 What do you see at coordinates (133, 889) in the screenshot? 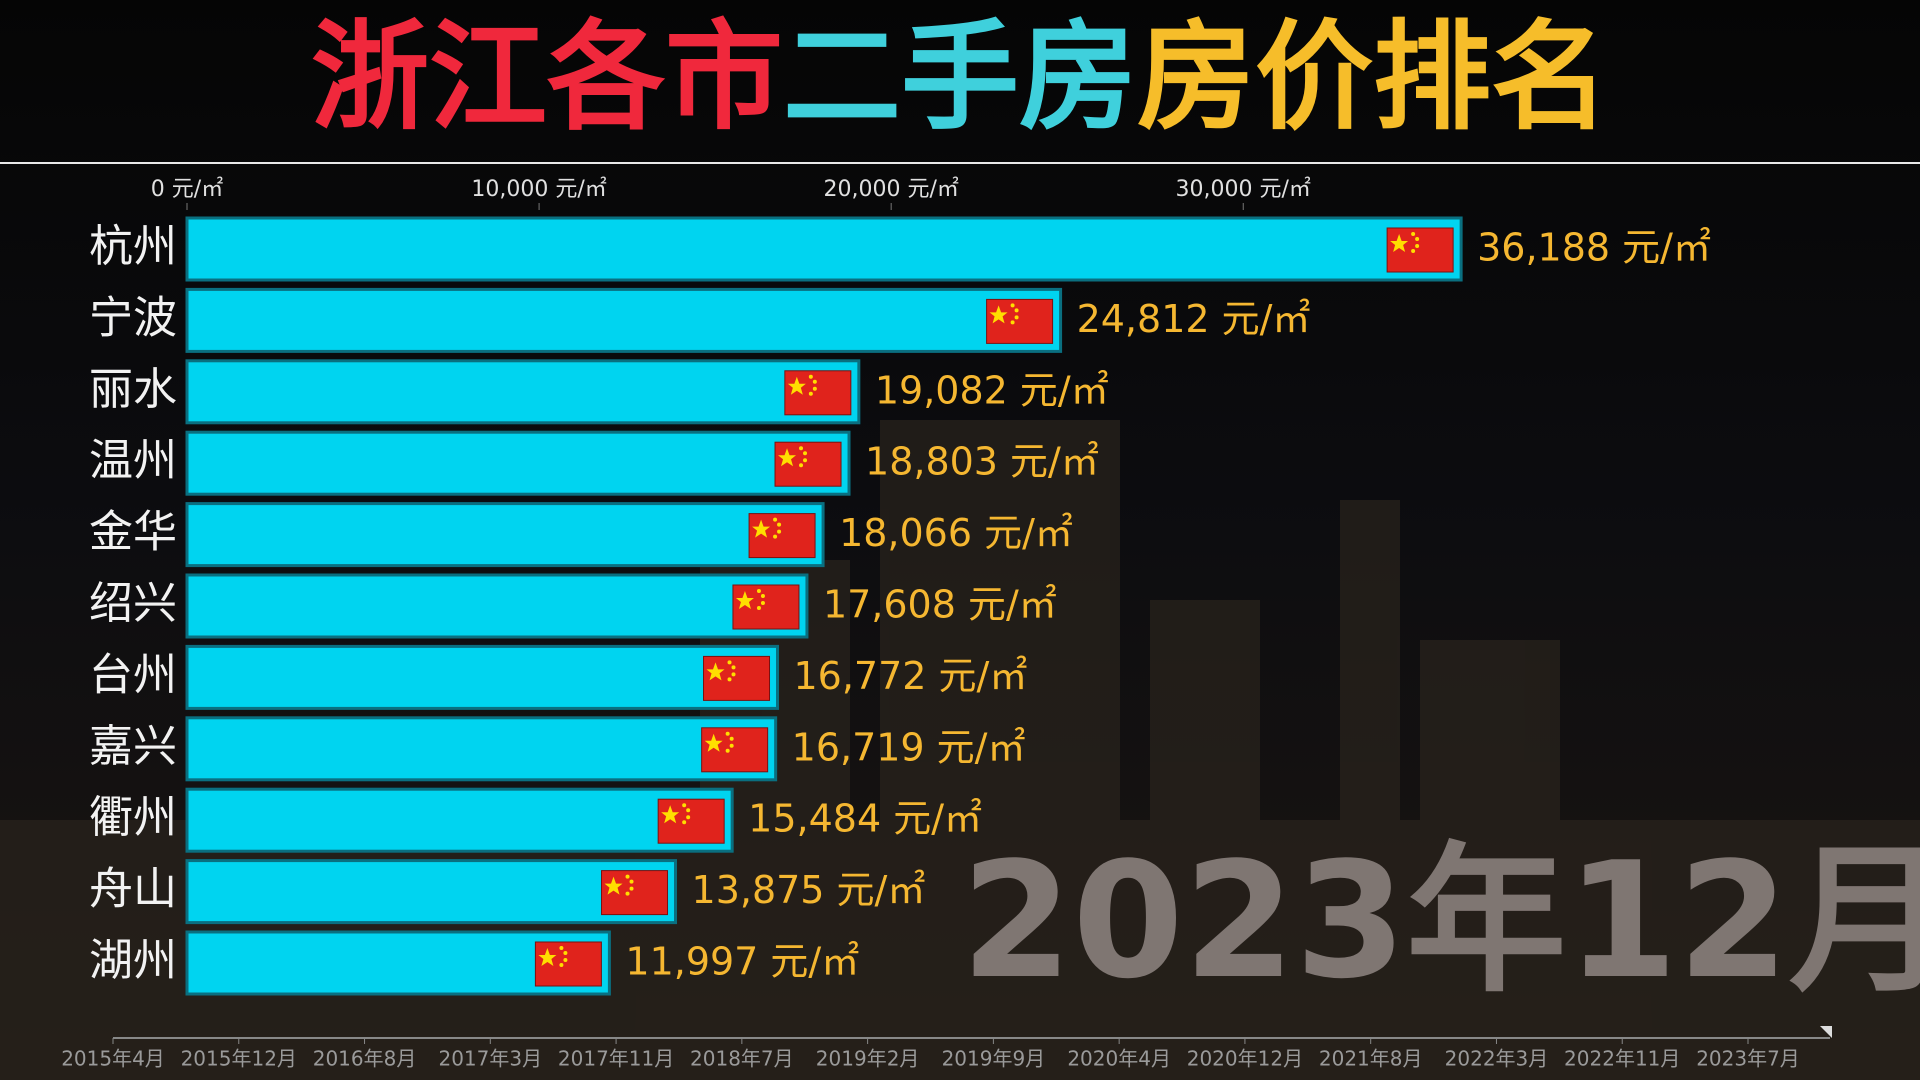
I see `y-tick-label: 舟山` at bounding box center [133, 889].